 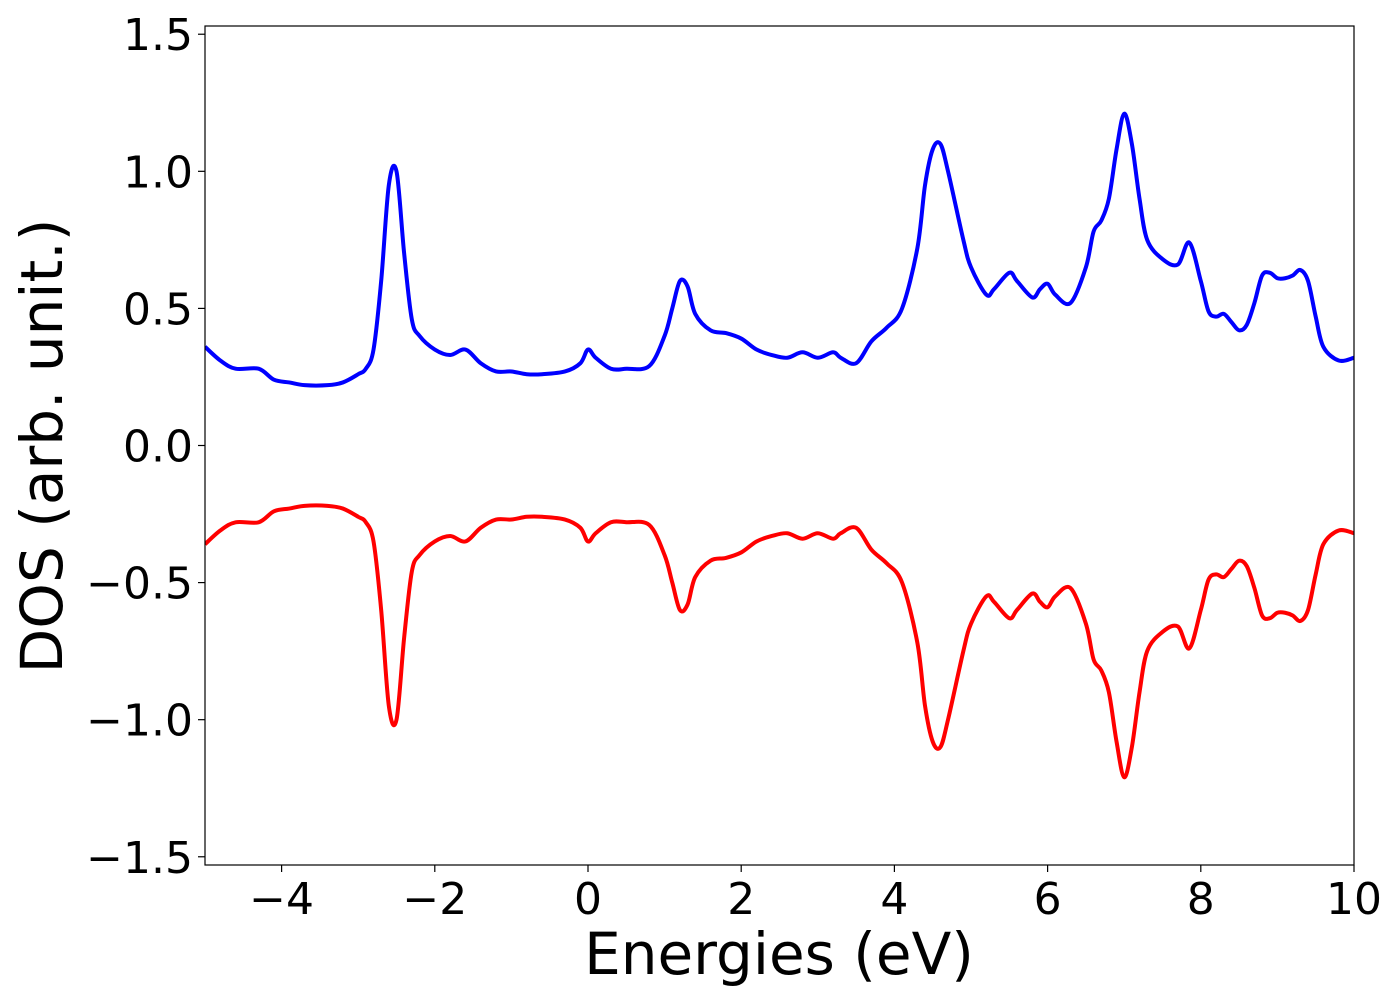 What do you see at coordinates (158, 447) in the screenshot?
I see `y-tick-label: 0.0` at bounding box center [158, 447].